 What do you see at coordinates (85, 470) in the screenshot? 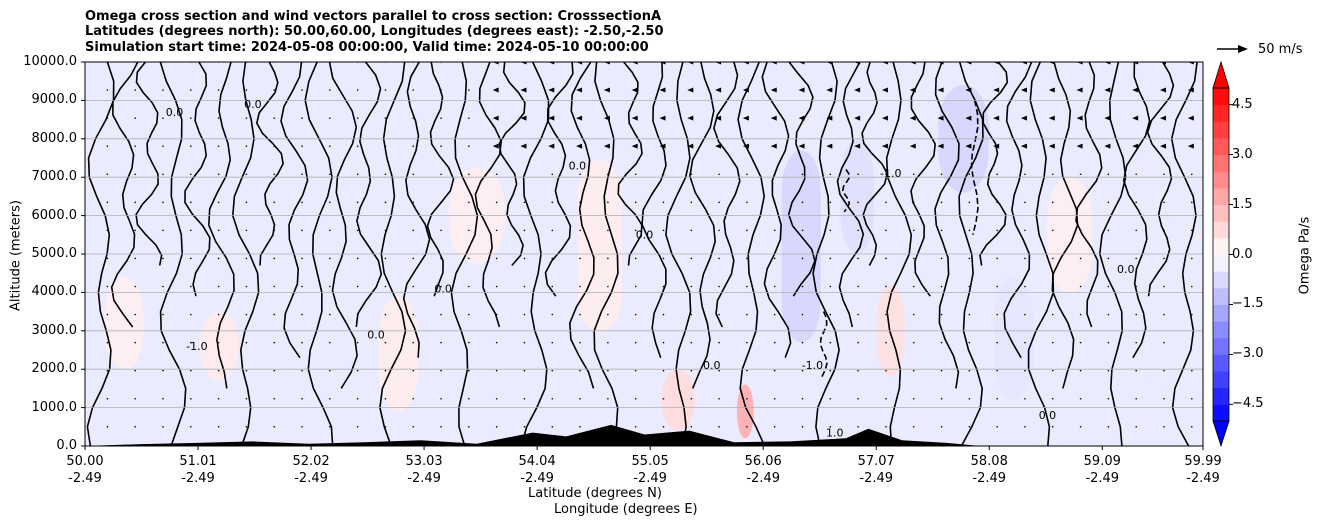
I see `x-tick-label: 50.00 -2.49` at bounding box center [85, 470].